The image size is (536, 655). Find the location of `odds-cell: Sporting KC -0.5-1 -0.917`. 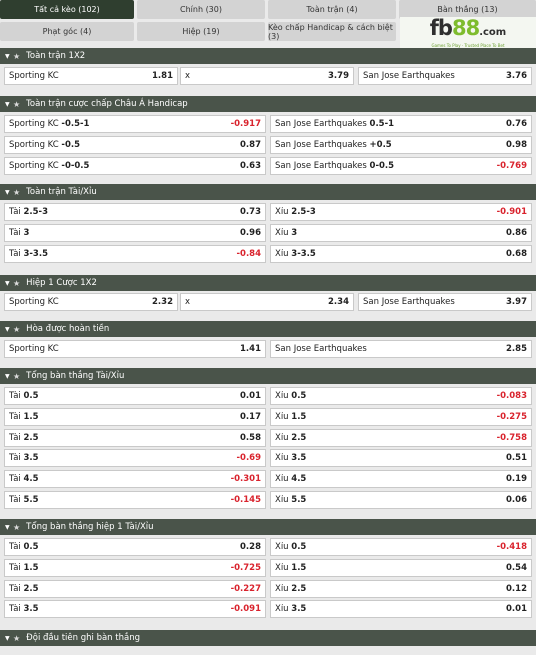

odds-cell: Sporting KC -0.5-1 -0.917 is located at coordinates (135, 124).